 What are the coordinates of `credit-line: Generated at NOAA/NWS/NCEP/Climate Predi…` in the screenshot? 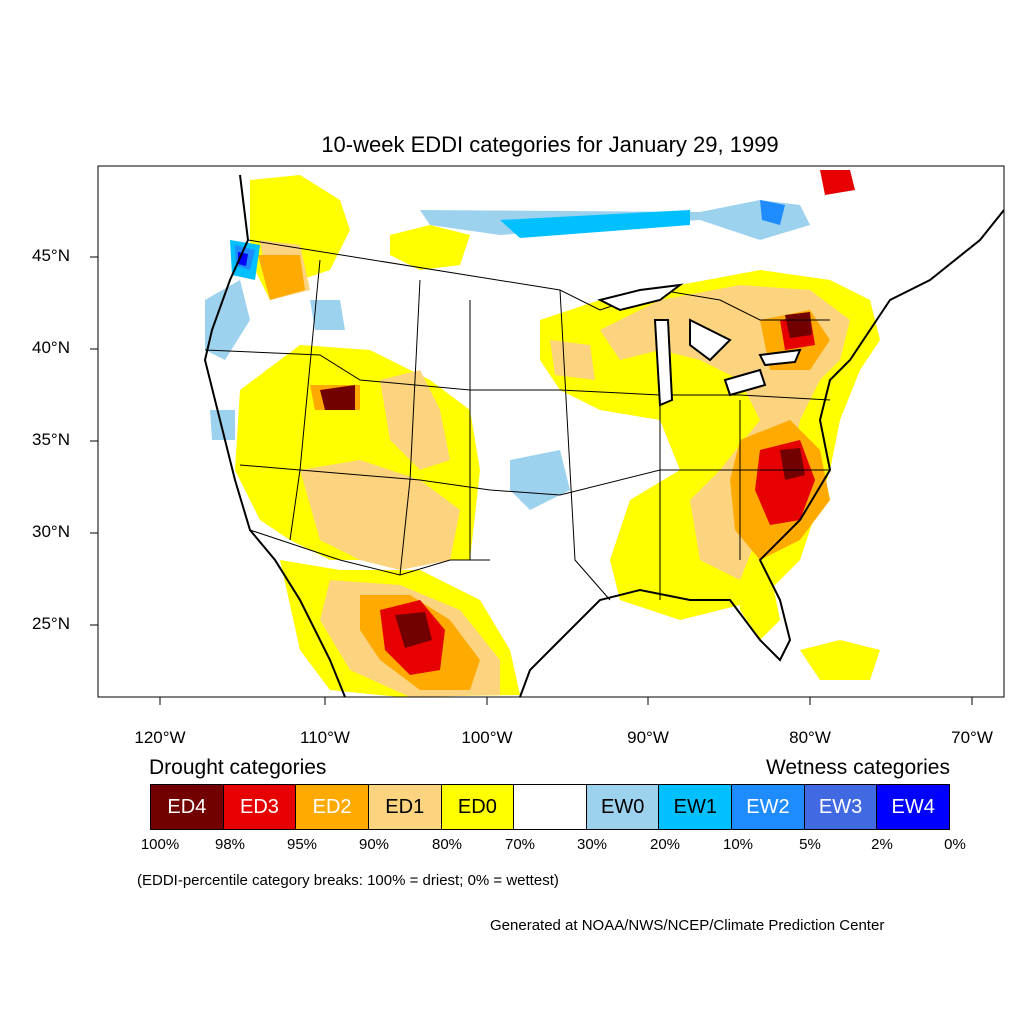 It's located at (687, 925).